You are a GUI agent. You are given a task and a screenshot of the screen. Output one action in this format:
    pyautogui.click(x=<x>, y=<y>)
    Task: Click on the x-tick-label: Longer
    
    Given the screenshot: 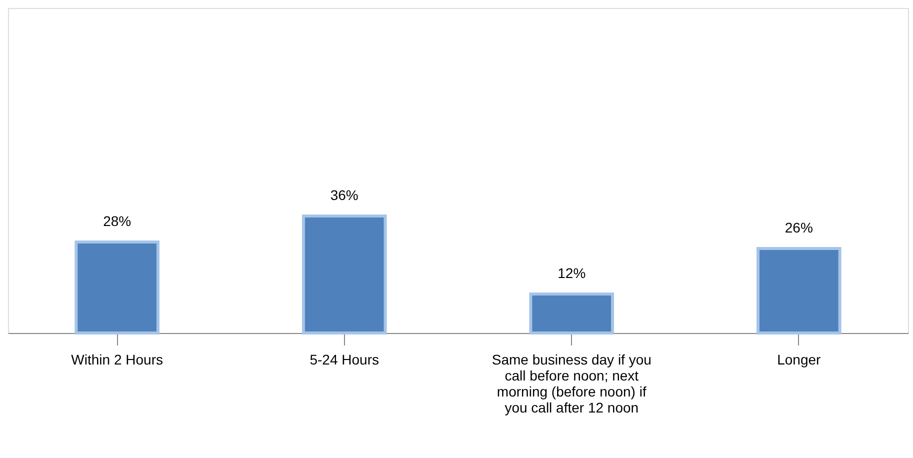 What is the action you would take?
    pyautogui.click(x=799, y=360)
    